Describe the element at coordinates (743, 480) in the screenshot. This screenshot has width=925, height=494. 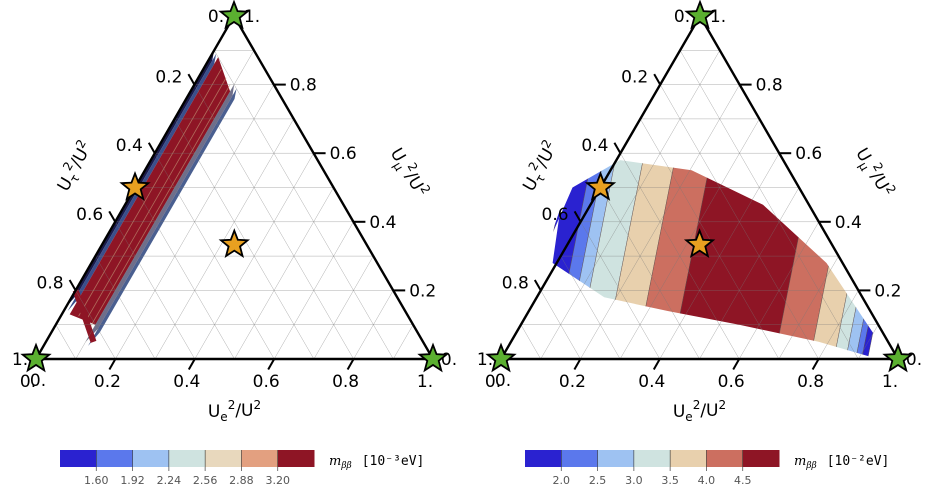
I see `colorbar-tick-label: 4.5` at that location.